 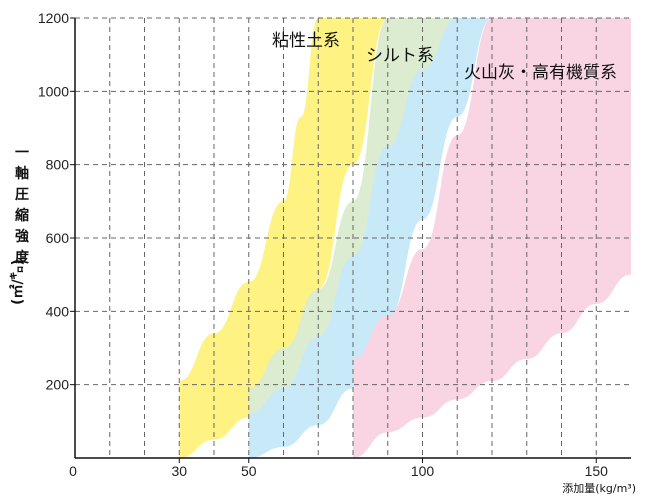 What do you see at coordinates (22, 153) in the screenshot?
I see `y-axis-label-line-1: 一` at bounding box center [22, 153].